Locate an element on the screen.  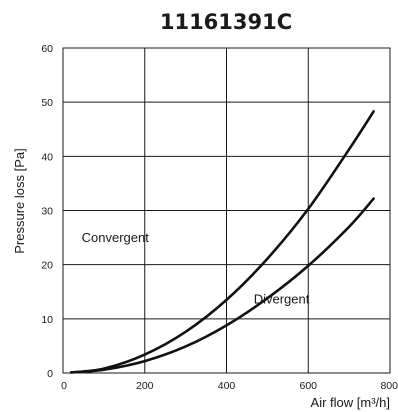
x-tick-labels: 0 200 400 600 800 is located at coordinates (229, 386).